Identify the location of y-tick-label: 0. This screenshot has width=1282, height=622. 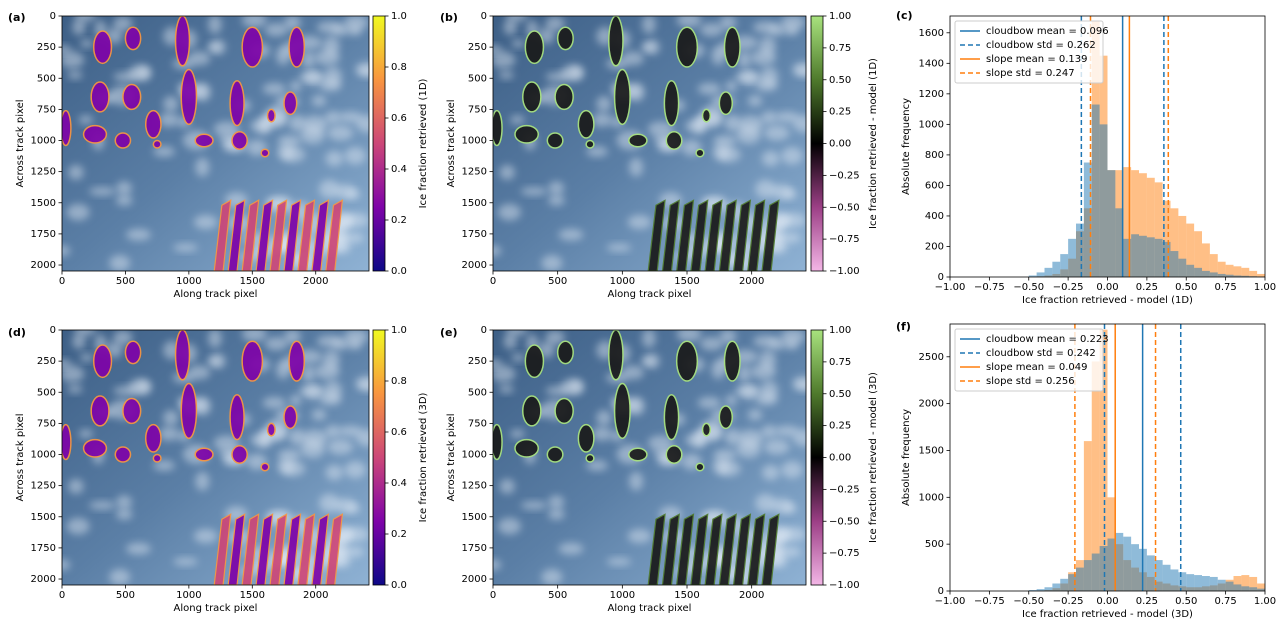
(53, 330).